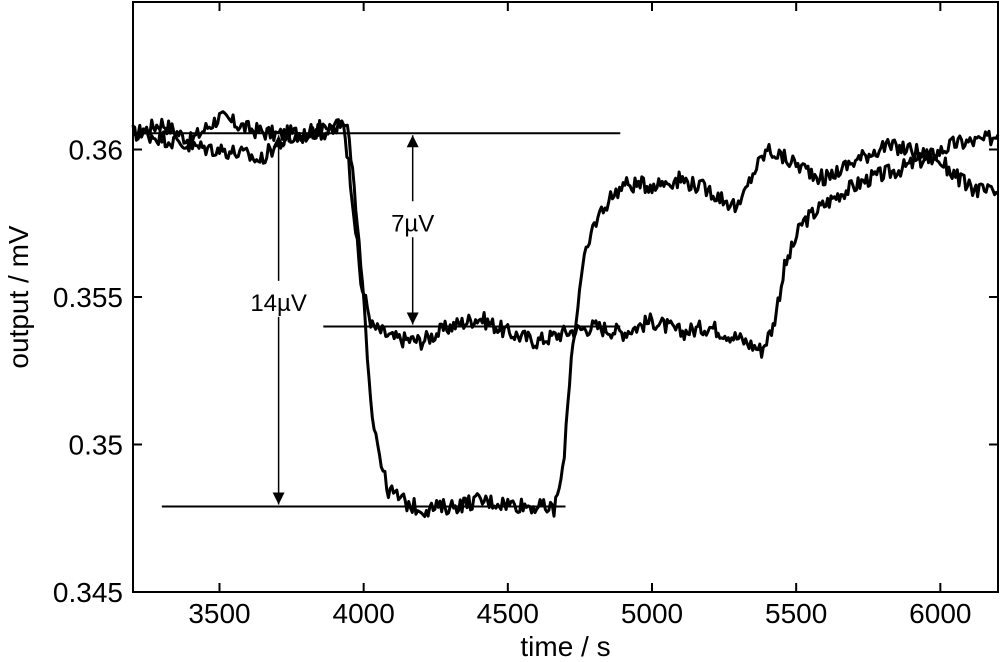 The image size is (1000, 662). I want to click on x-tick-label: 3500, so click(219, 613).